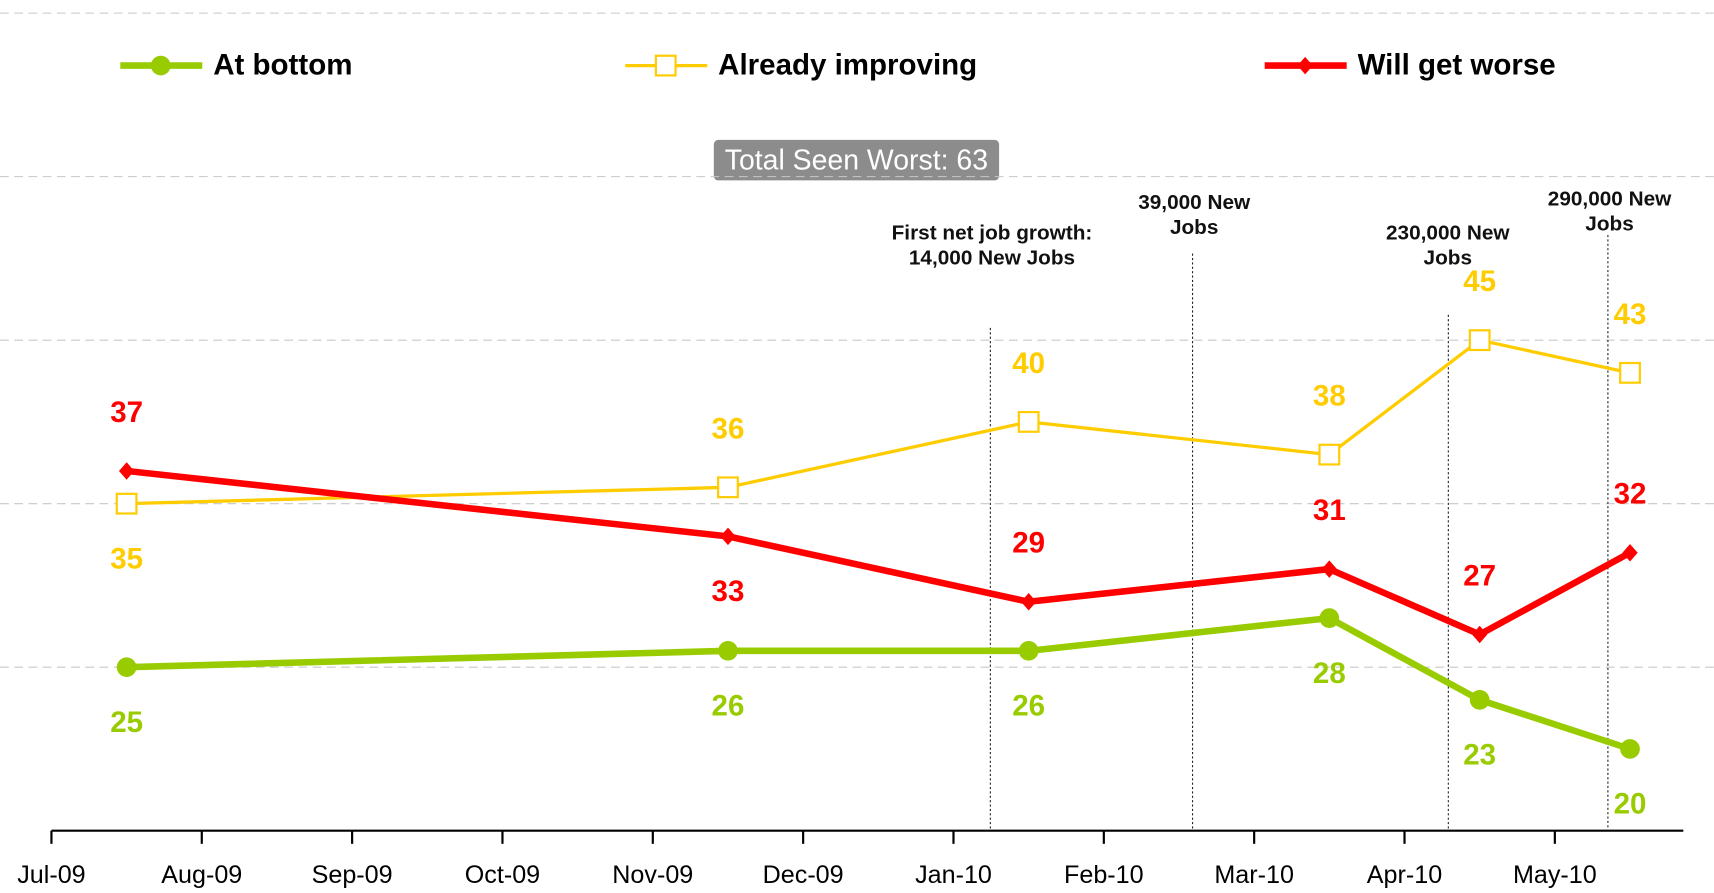 This screenshot has width=1714, height=893. What do you see at coordinates (1329, 673) in the screenshot?
I see `data-label: 28` at bounding box center [1329, 673].